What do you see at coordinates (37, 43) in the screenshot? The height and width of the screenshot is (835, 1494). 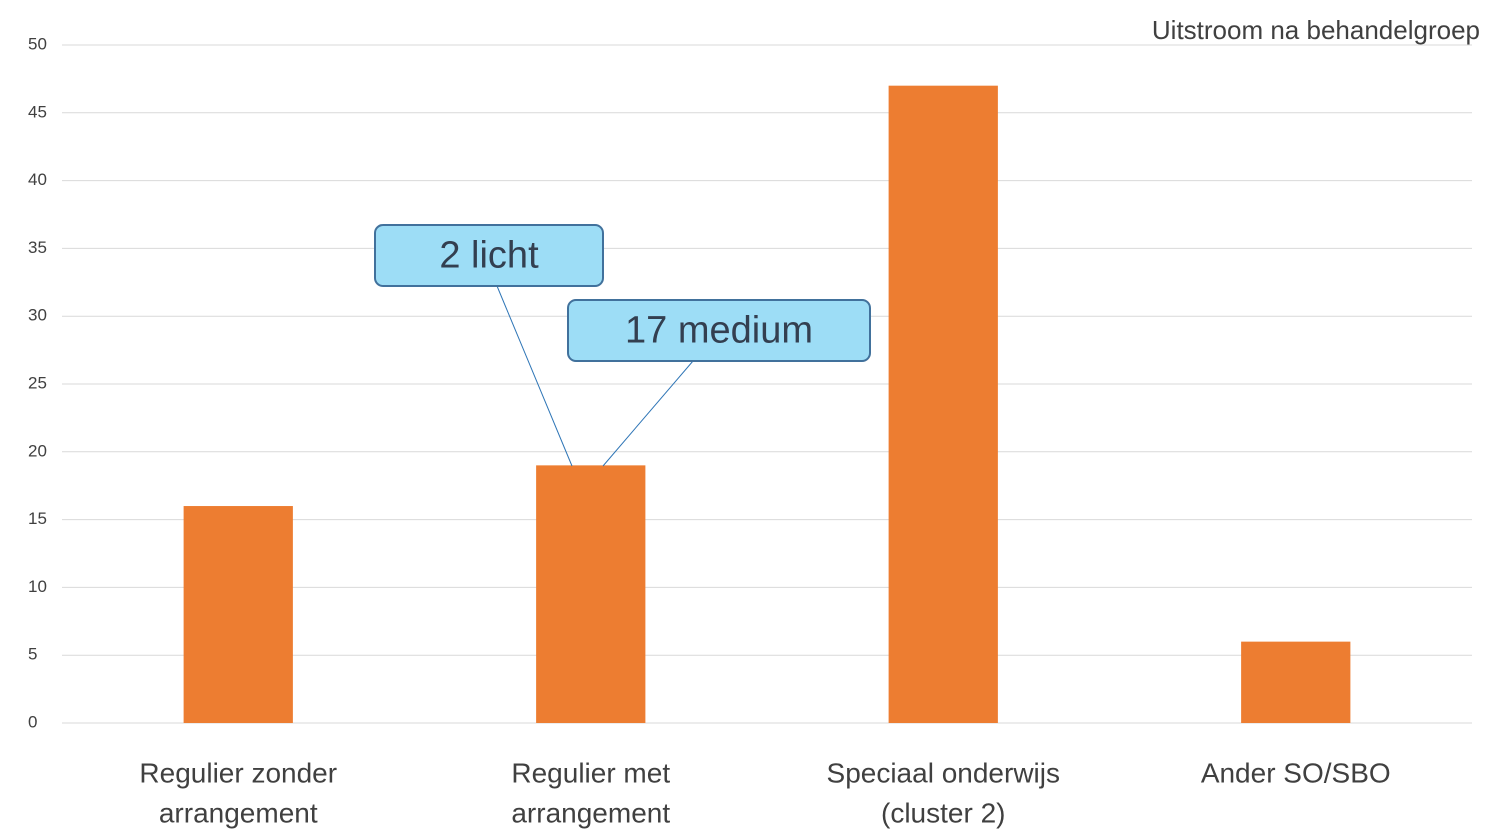 I see `y-tick-label: 50` at bounding box center [37, 43].